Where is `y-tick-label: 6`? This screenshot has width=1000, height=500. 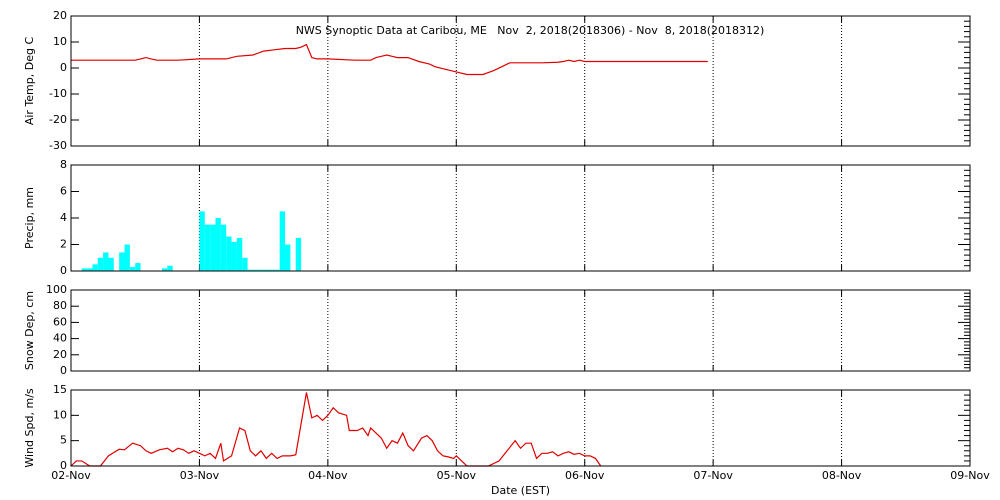
y-tick-label: 6 is located at coordinates (63, 191).